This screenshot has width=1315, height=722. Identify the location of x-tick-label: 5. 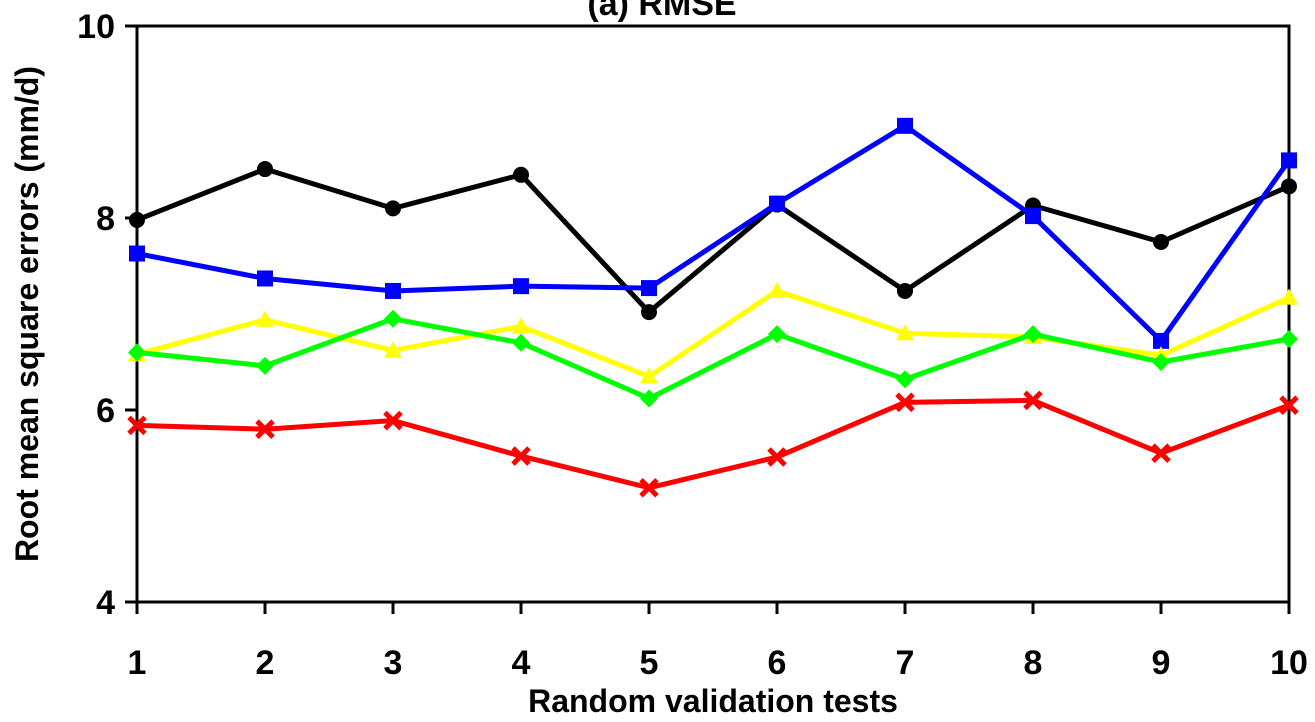
(649, 663).